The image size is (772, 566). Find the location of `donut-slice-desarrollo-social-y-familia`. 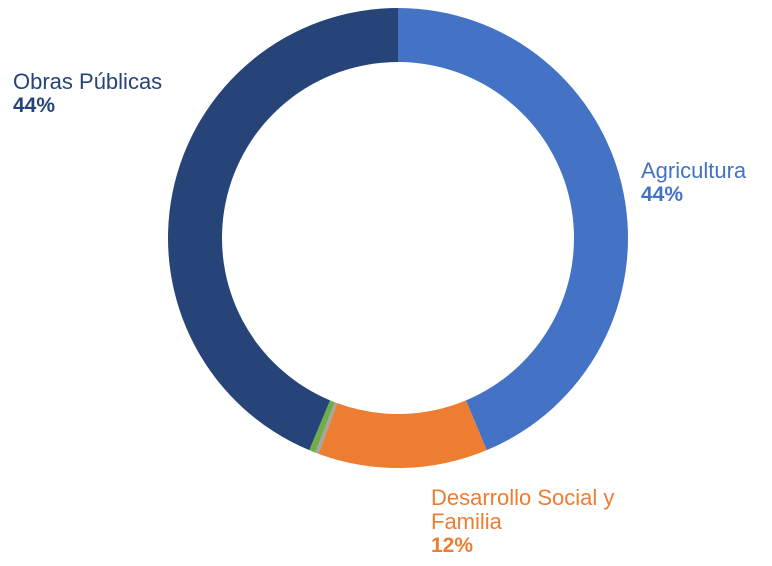

donut-slice-desarrollo-social-y-familia is located at coordinates (402, 434).